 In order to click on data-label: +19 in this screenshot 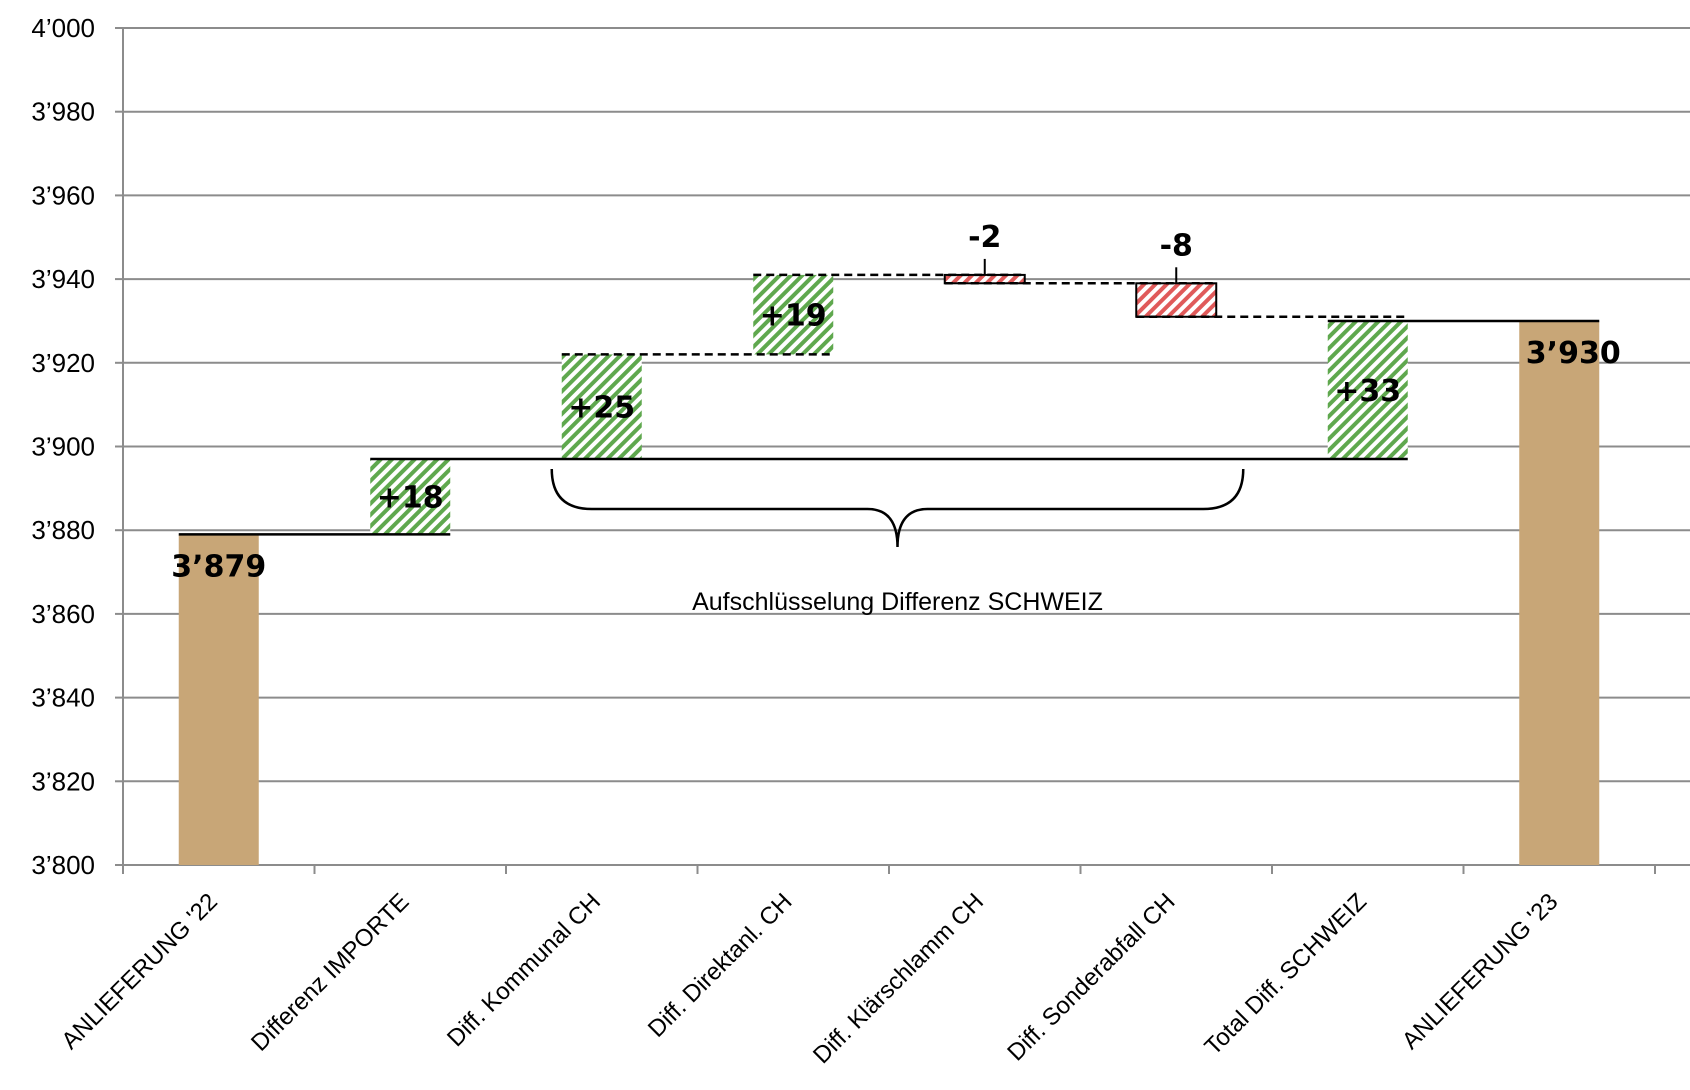, I will do `click(793, 316)`.